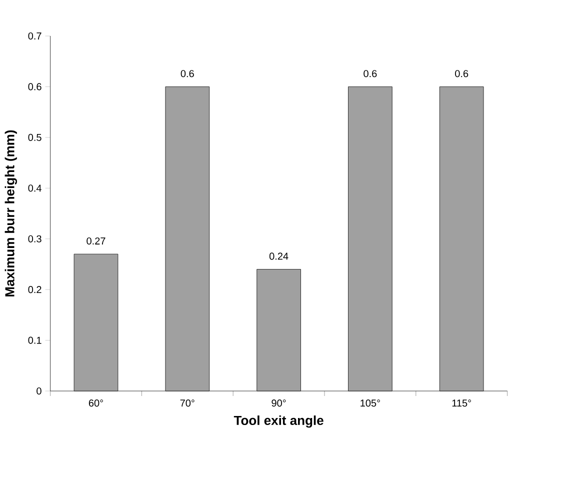  I want to click on y-tick-label: 0.7, so click(35, 36).